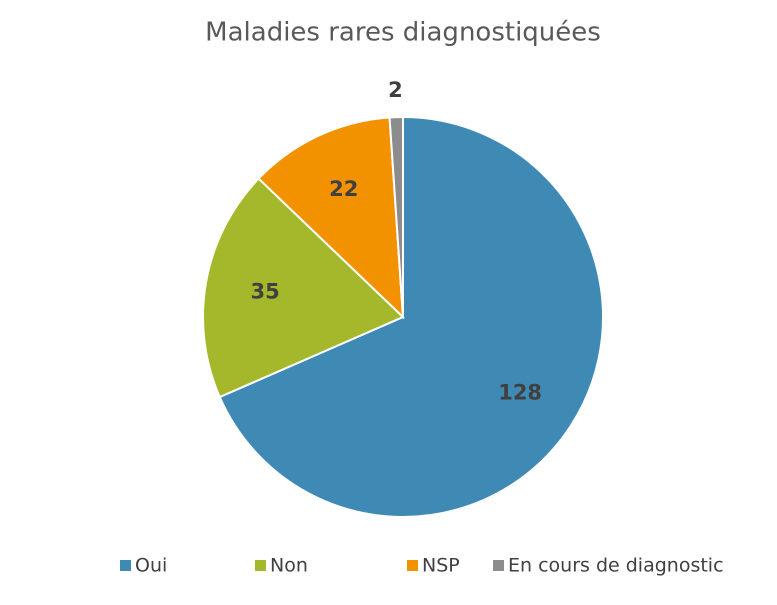 The width and height of the screenshot is (777, 605). I want to click on legend-label: Oui, so click(151, 566).